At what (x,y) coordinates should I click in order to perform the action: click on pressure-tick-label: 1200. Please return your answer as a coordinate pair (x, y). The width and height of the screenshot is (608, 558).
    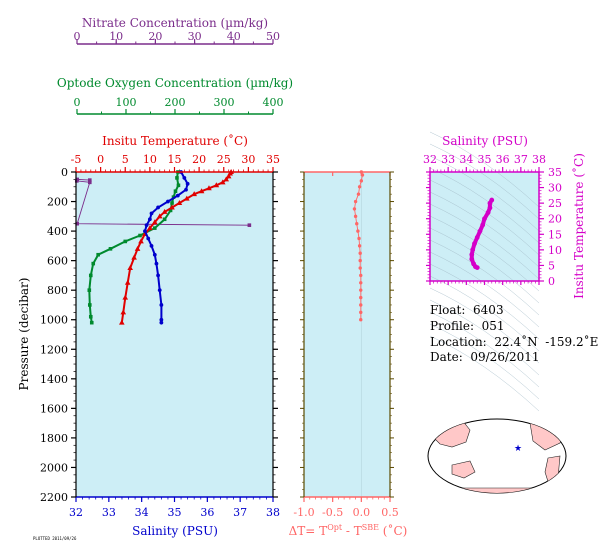
    Looking at the image, I should click on (54, 349).